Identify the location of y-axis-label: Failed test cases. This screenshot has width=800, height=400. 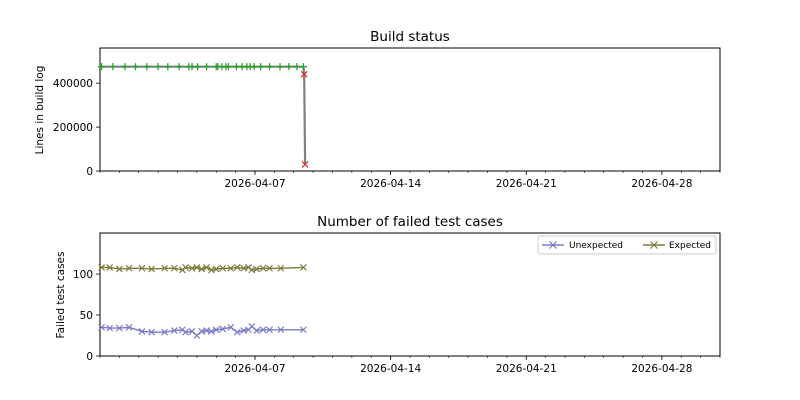
(61, 295).